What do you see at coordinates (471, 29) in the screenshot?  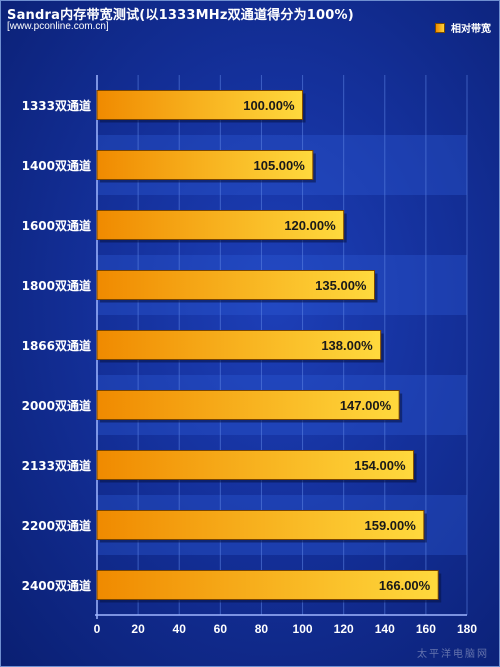 I see `legend-label: 相对带宽` at bounding box center [471, 29].